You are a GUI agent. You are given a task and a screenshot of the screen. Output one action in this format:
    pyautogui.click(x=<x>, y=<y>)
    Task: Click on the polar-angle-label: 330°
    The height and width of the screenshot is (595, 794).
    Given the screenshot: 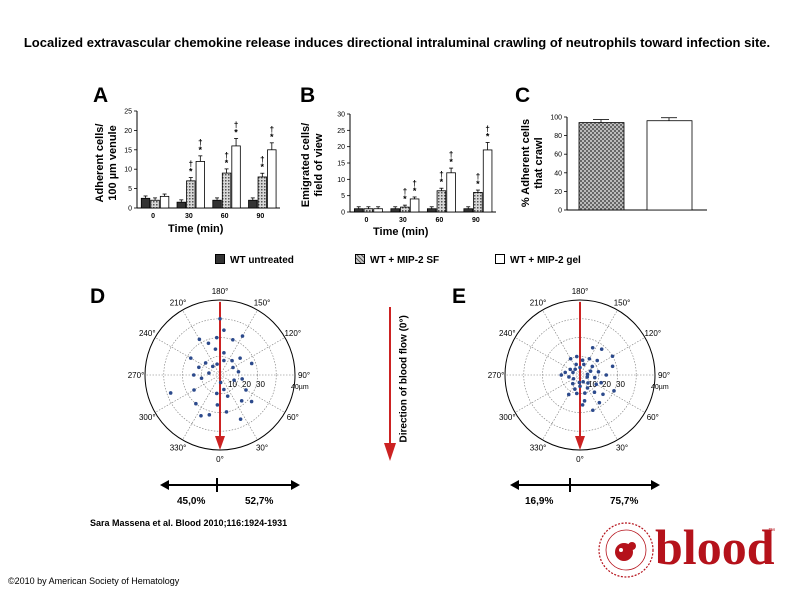 What is the action you would take?
    pyautogui.click(x=538, y=448)
    